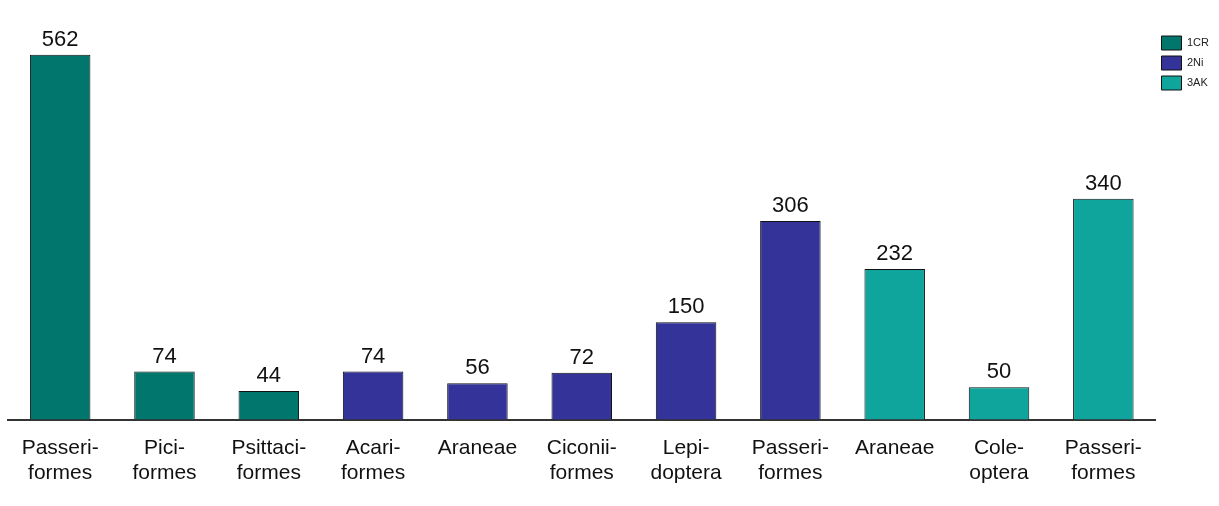 This screenshot has width=1219, height=506. I want to click on x-tick-label: Psittaci- formes, so click(269, 459).